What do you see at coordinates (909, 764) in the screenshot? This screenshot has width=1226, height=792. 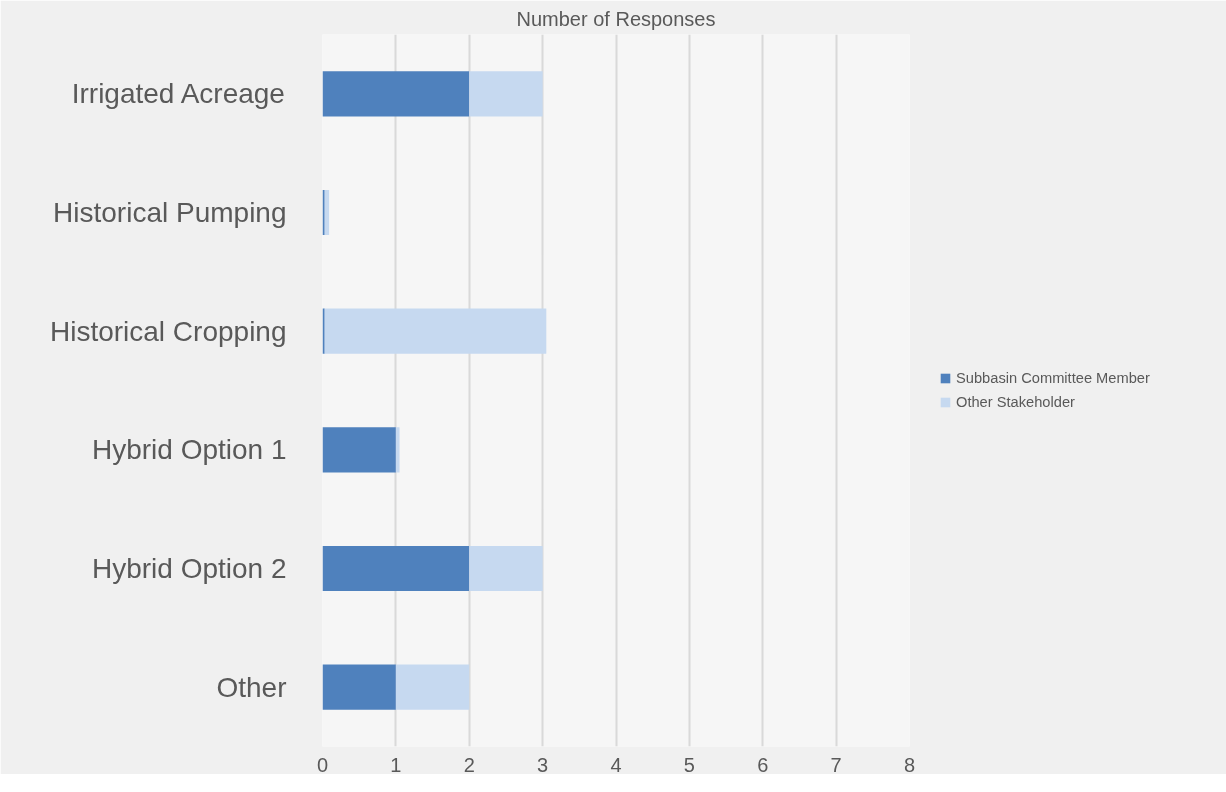 I see `x-tick-label: 8` at bounding box center [909, 764].